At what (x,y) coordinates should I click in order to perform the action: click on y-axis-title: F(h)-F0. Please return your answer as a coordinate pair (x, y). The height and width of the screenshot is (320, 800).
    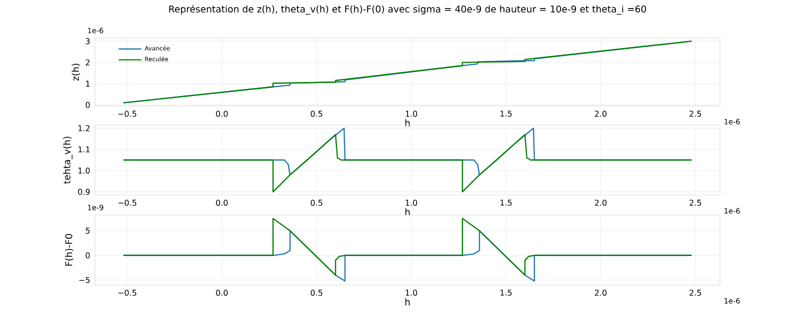
    Looking at the image, I should click on (69, 250).